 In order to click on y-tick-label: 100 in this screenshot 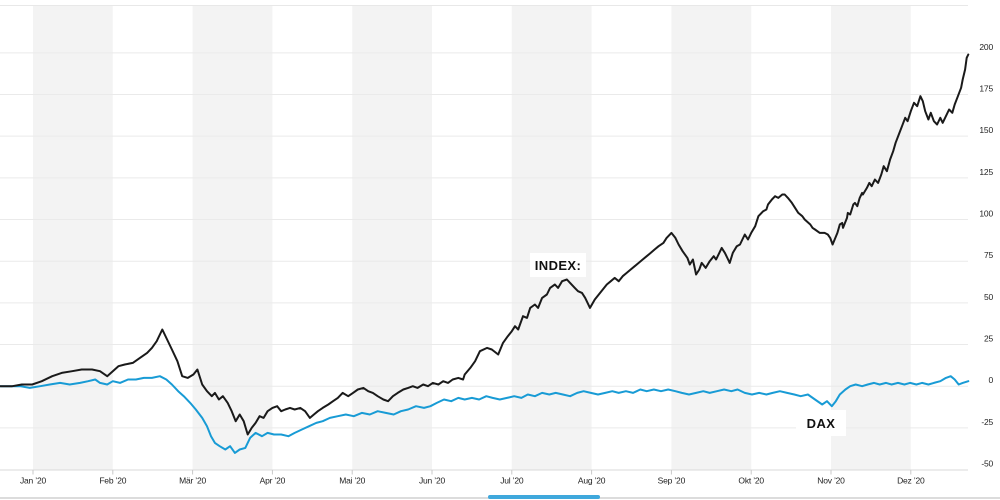, I will do `click(986, 214)`.